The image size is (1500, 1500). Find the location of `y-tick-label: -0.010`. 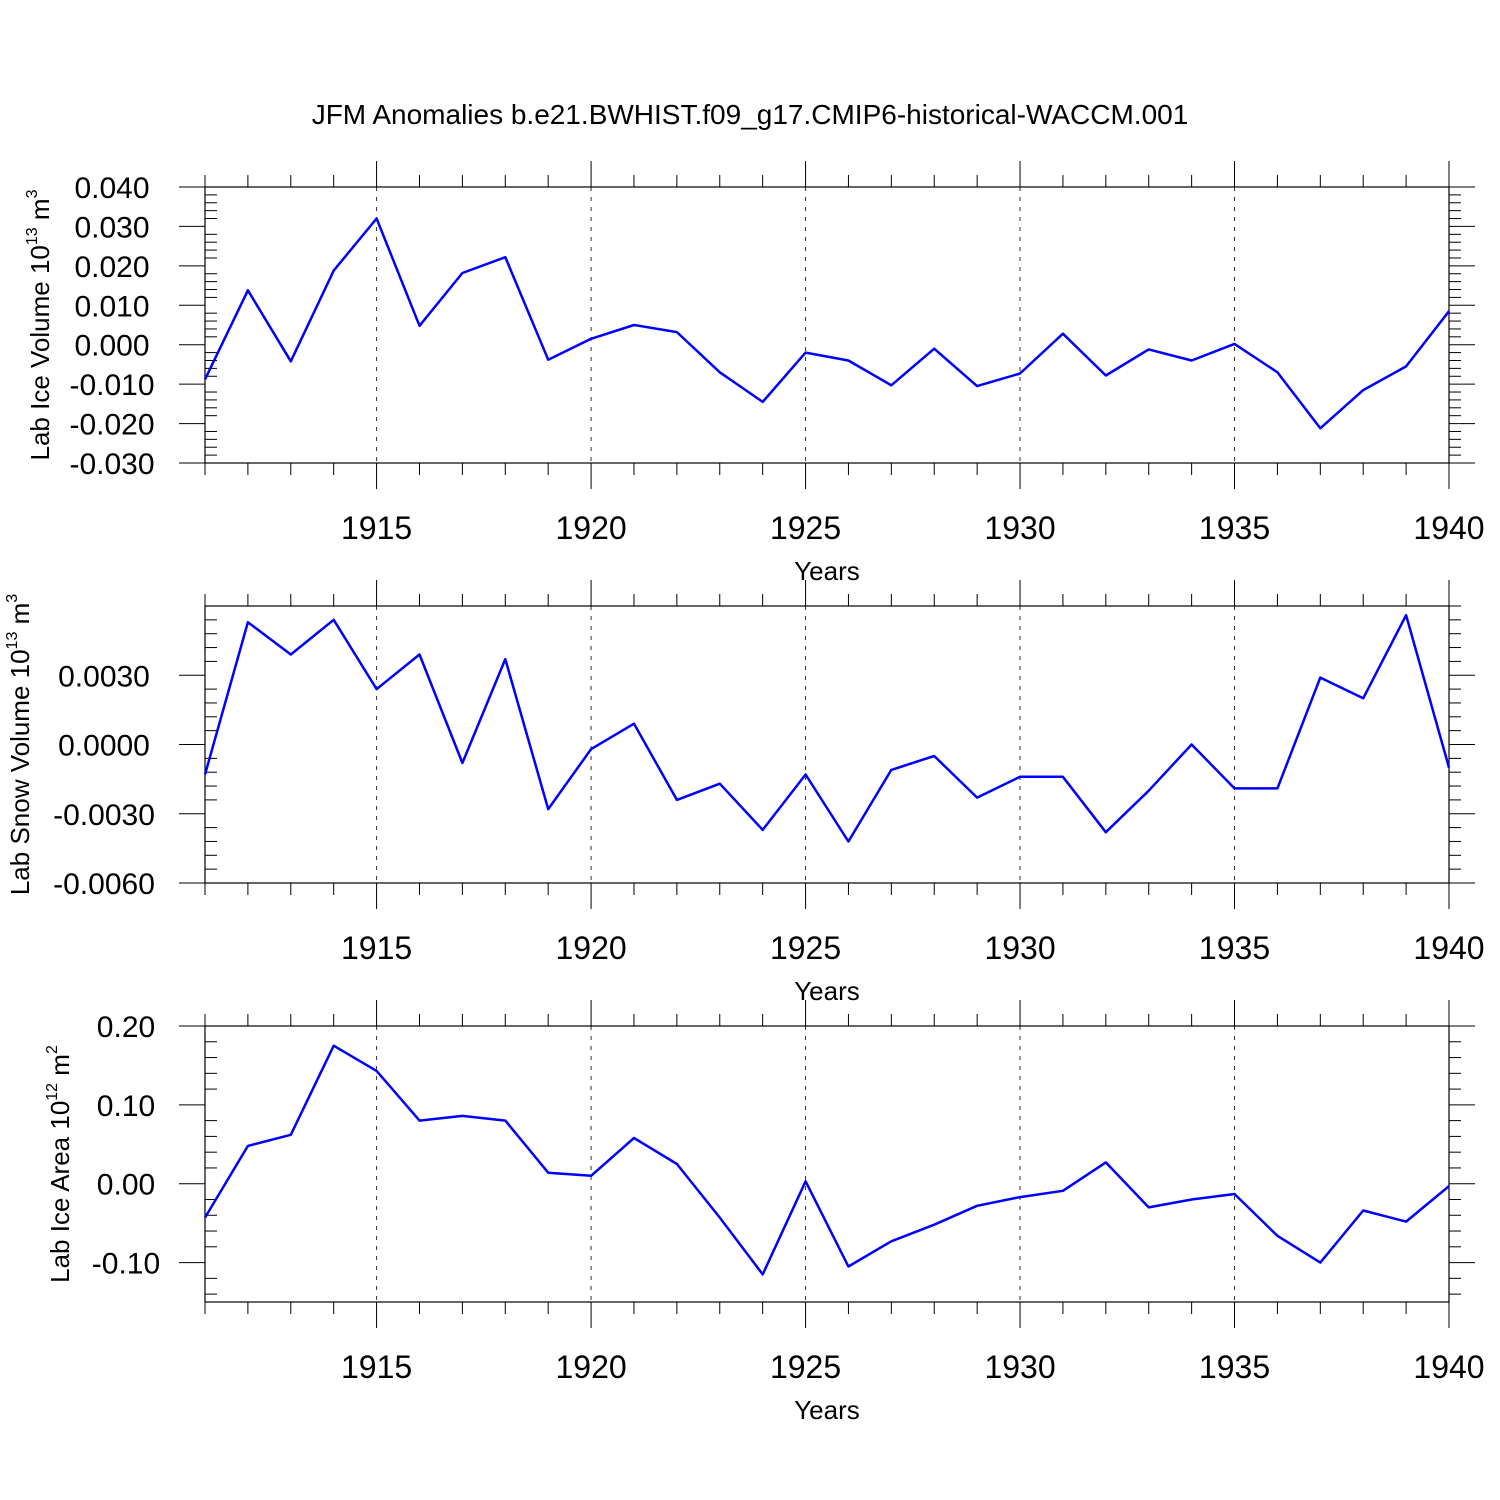

y-tick-label: -0.010 is located at coordinates (111, 385).